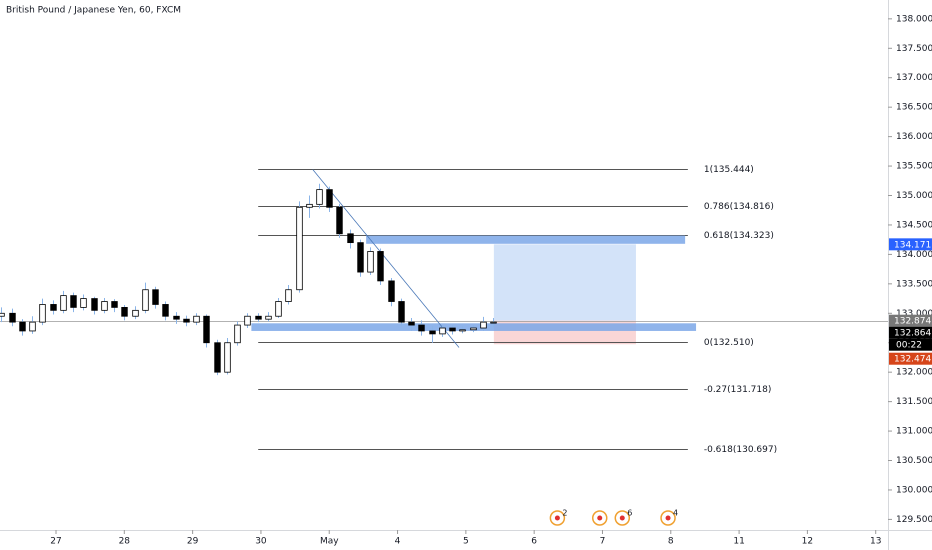 Image resolution: width=932 pixels, height=550 pixels. Describe the element at coordinates (729, 343) in the screenshot. I see `fib-label: 0(132.510)` at that location.